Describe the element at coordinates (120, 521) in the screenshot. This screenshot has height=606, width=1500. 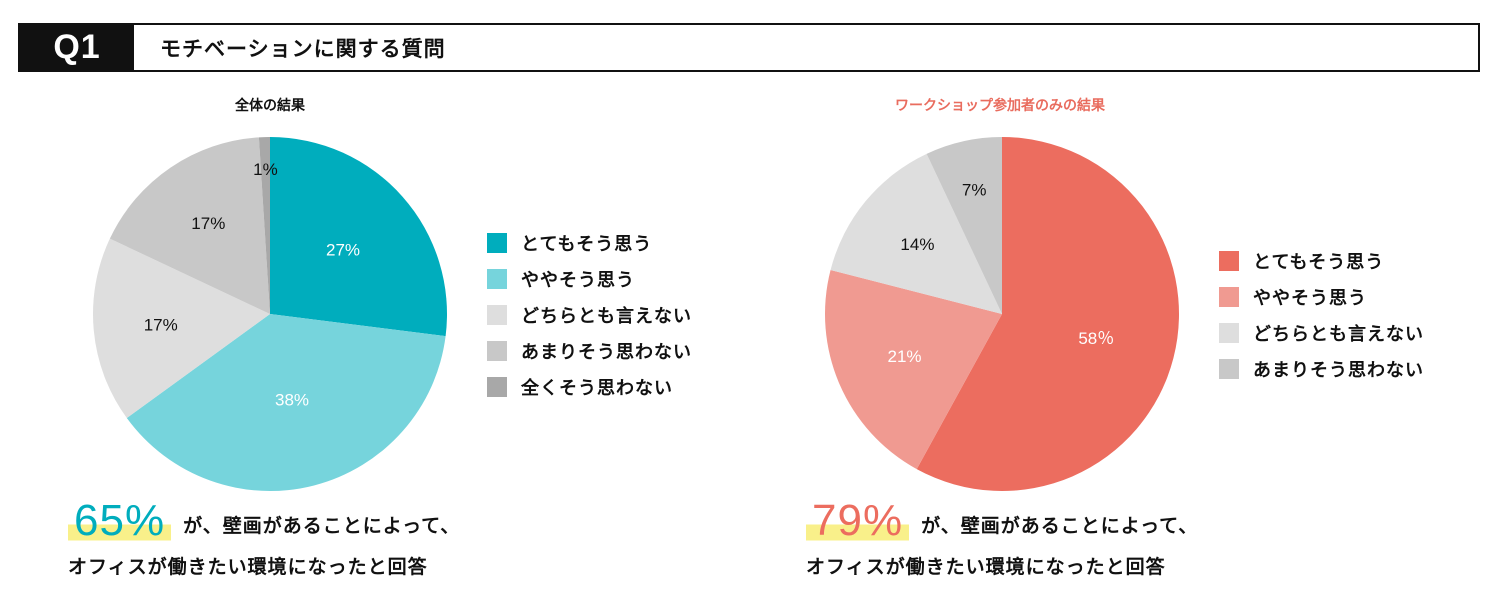
I see `summary-percent: 65%` at that location.